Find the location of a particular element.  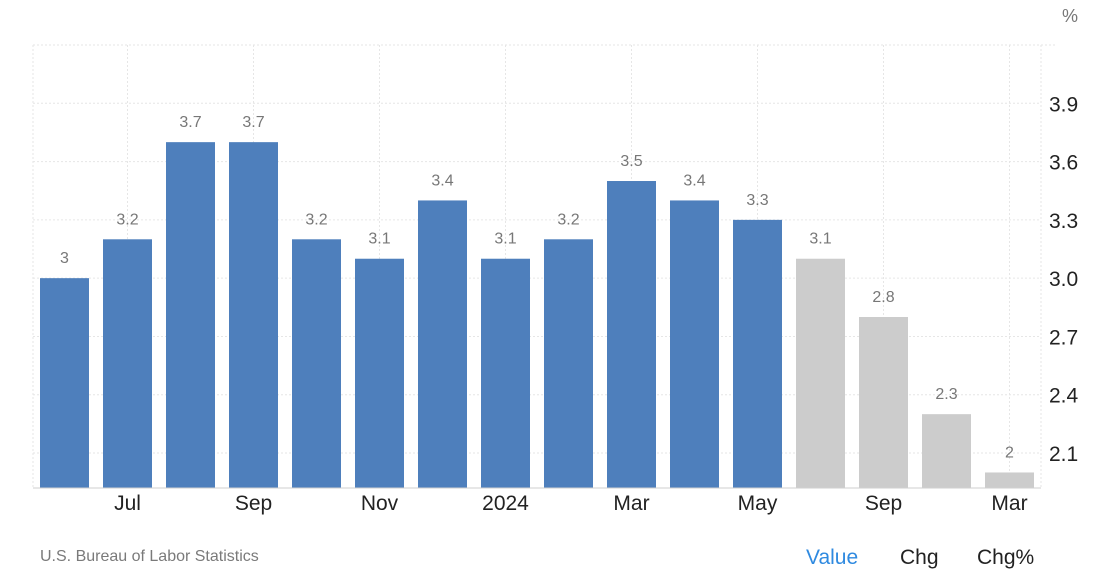

y-tick-label: 3.3 is located at coordinates (1063, 221).